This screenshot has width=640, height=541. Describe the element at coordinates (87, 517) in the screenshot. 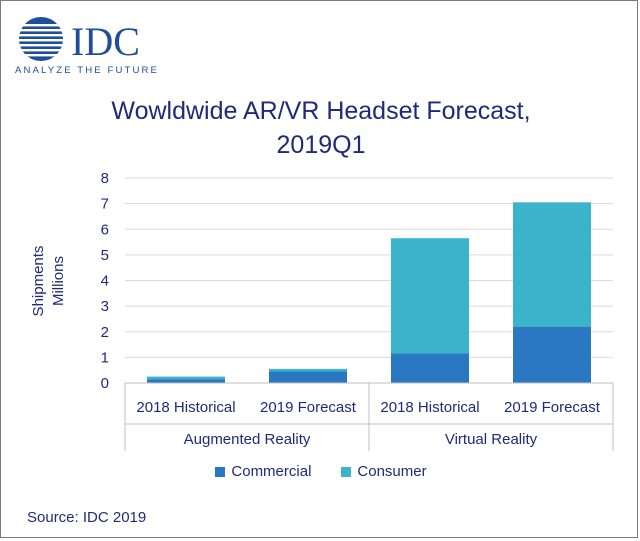

I see `source-note: Source: IDC 2019` at that location.